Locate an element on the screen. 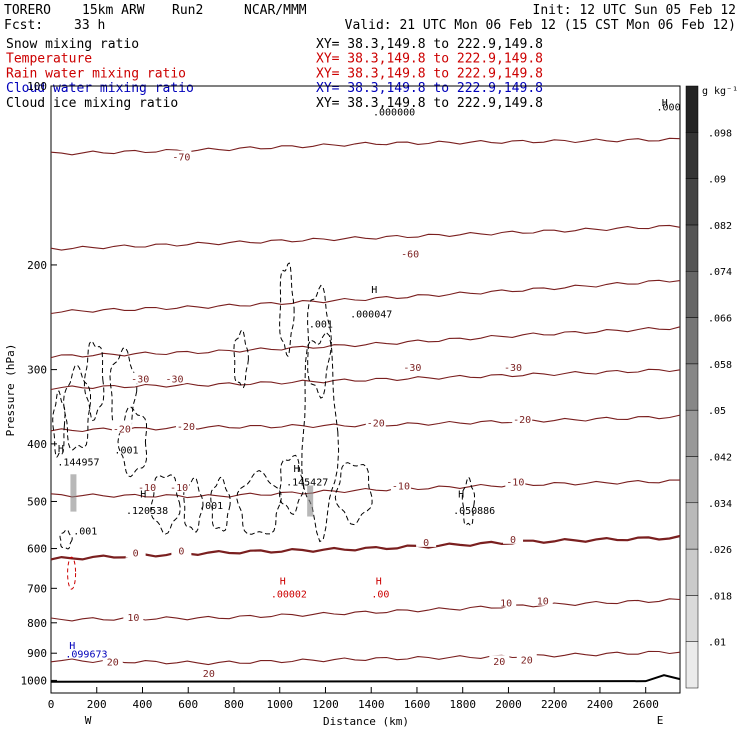 This screenshot has width=740, height=740. maximum-value: .144957 is located at coordinates (78, 463).